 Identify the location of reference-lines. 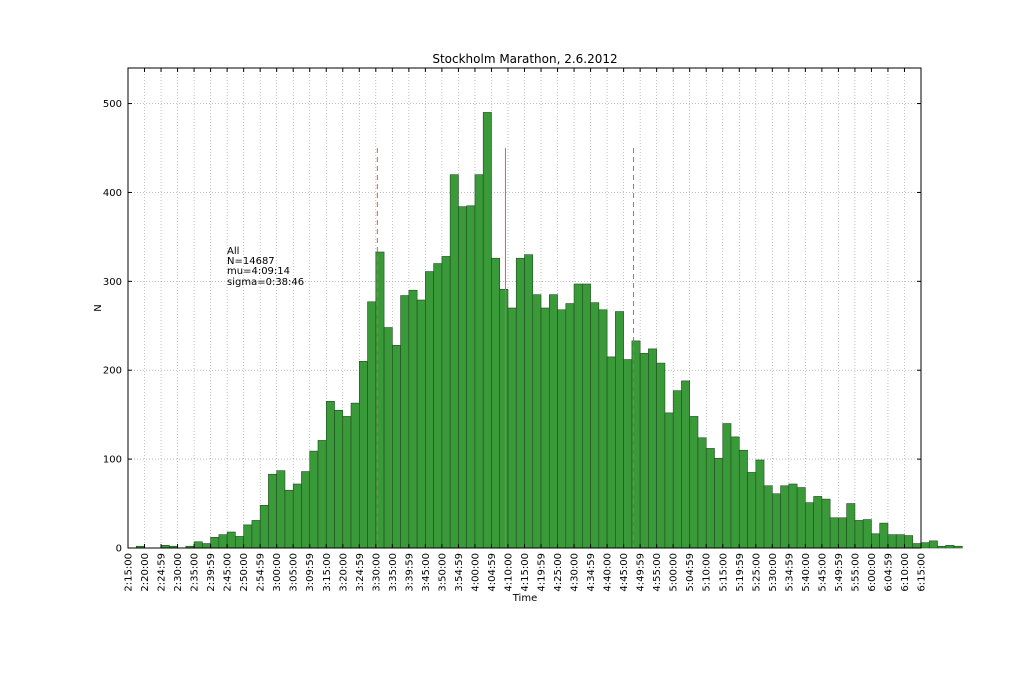
(505, 348).